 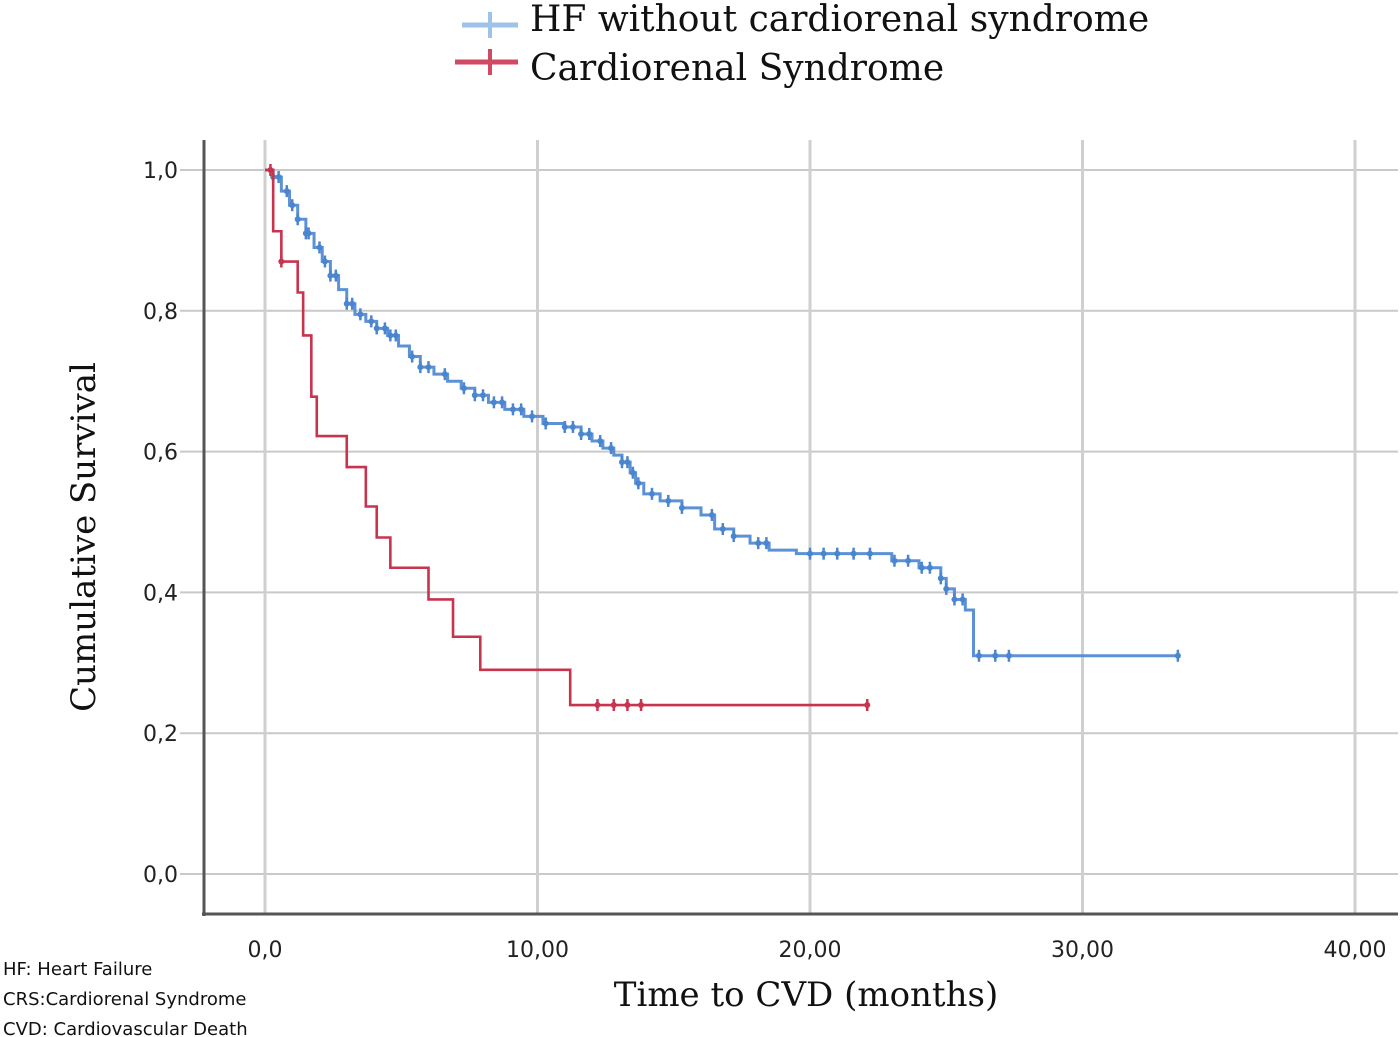 I want to click on legend-item-hf: HF without cardiorenal syndrome, so click(x=805, y=20).